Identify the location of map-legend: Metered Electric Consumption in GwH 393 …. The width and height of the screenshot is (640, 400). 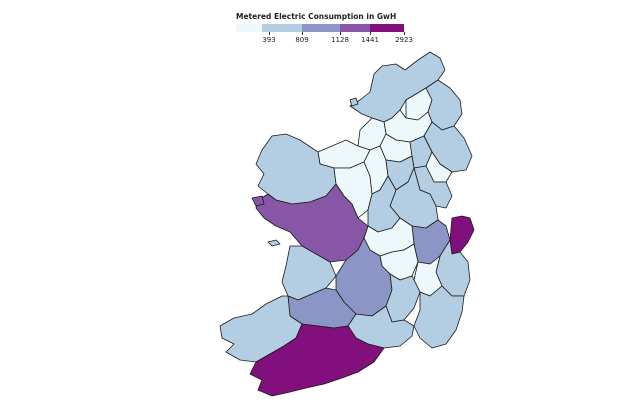
(326, 28).